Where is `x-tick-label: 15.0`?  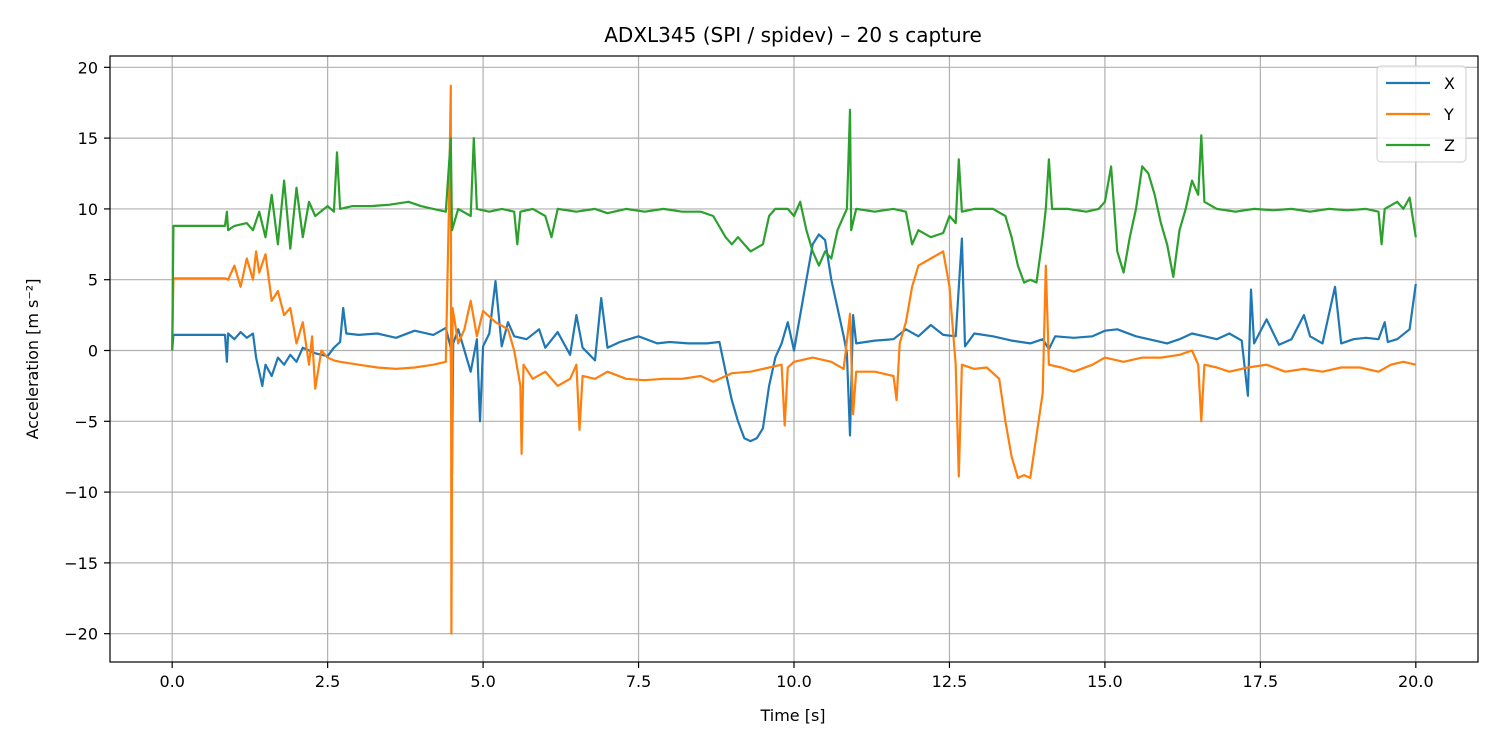
x-tick-label: 15.0 is located at coordinates (1105, 681).